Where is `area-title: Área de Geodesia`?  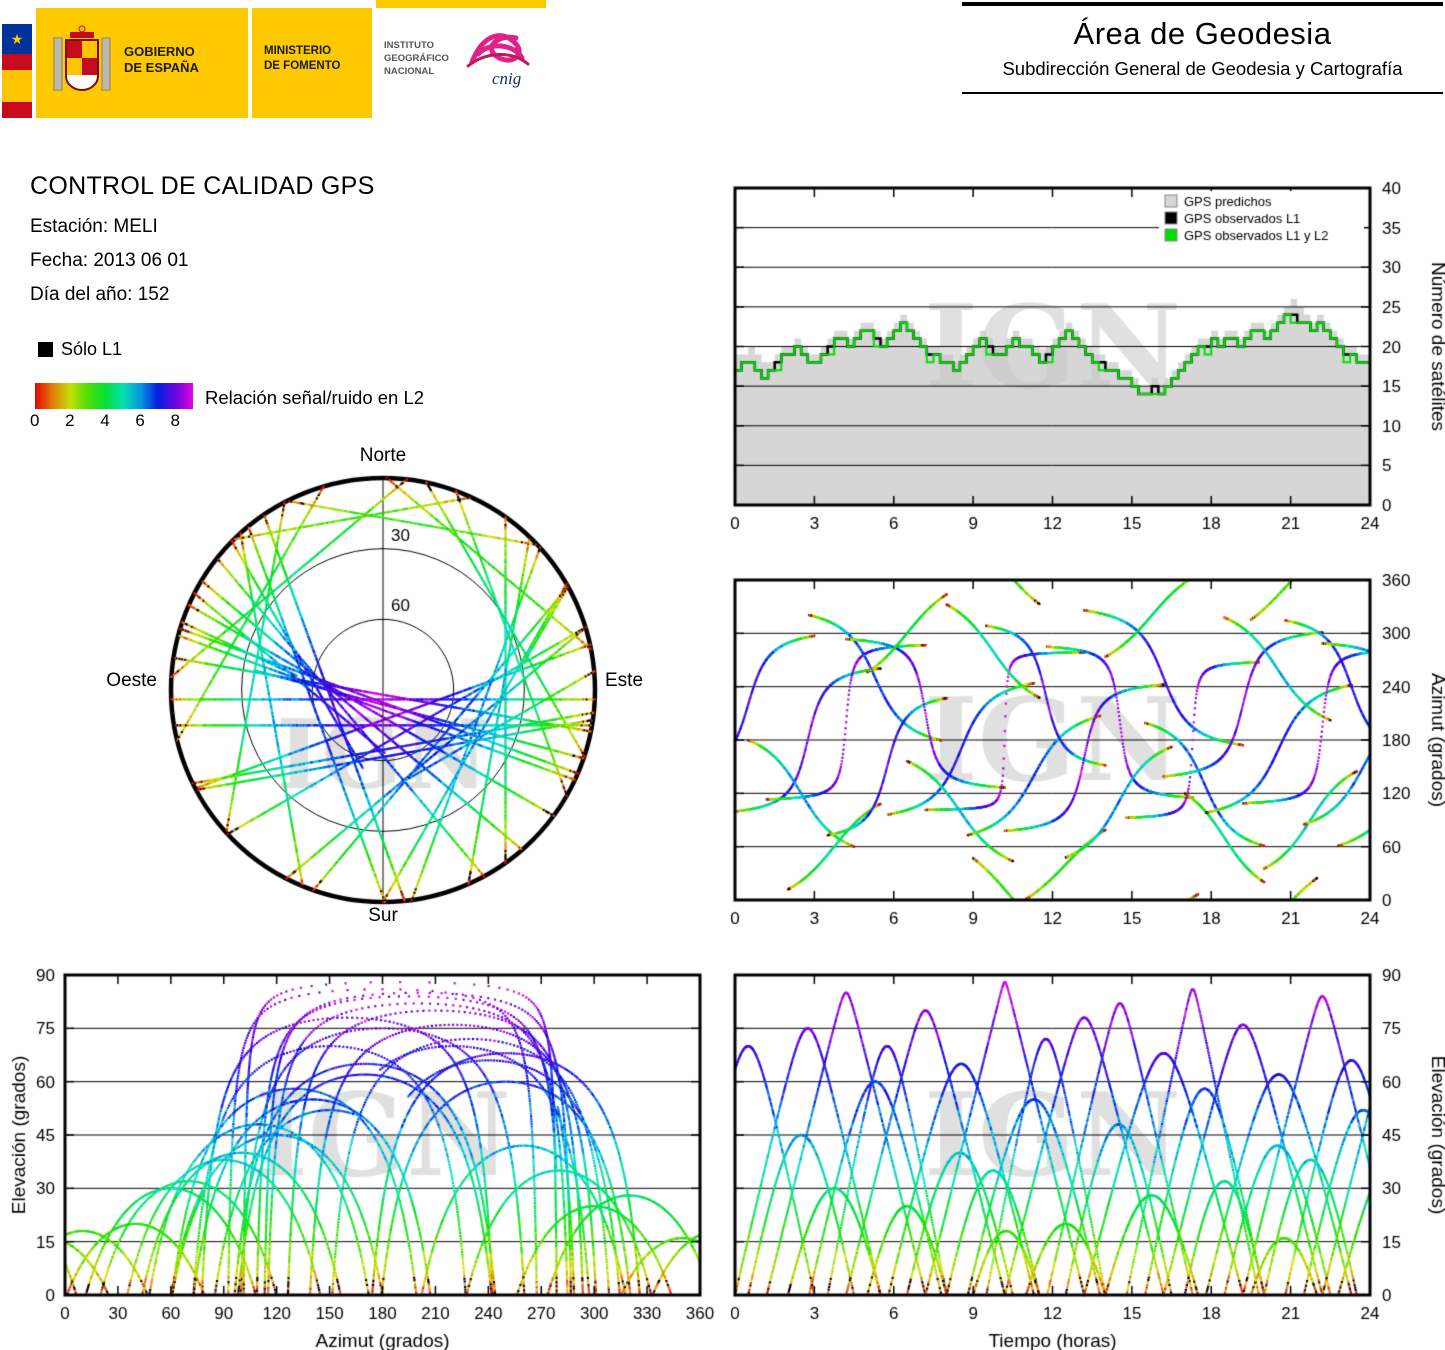 area-title: Área de Geodesia is located at coordinates (1202, 33).